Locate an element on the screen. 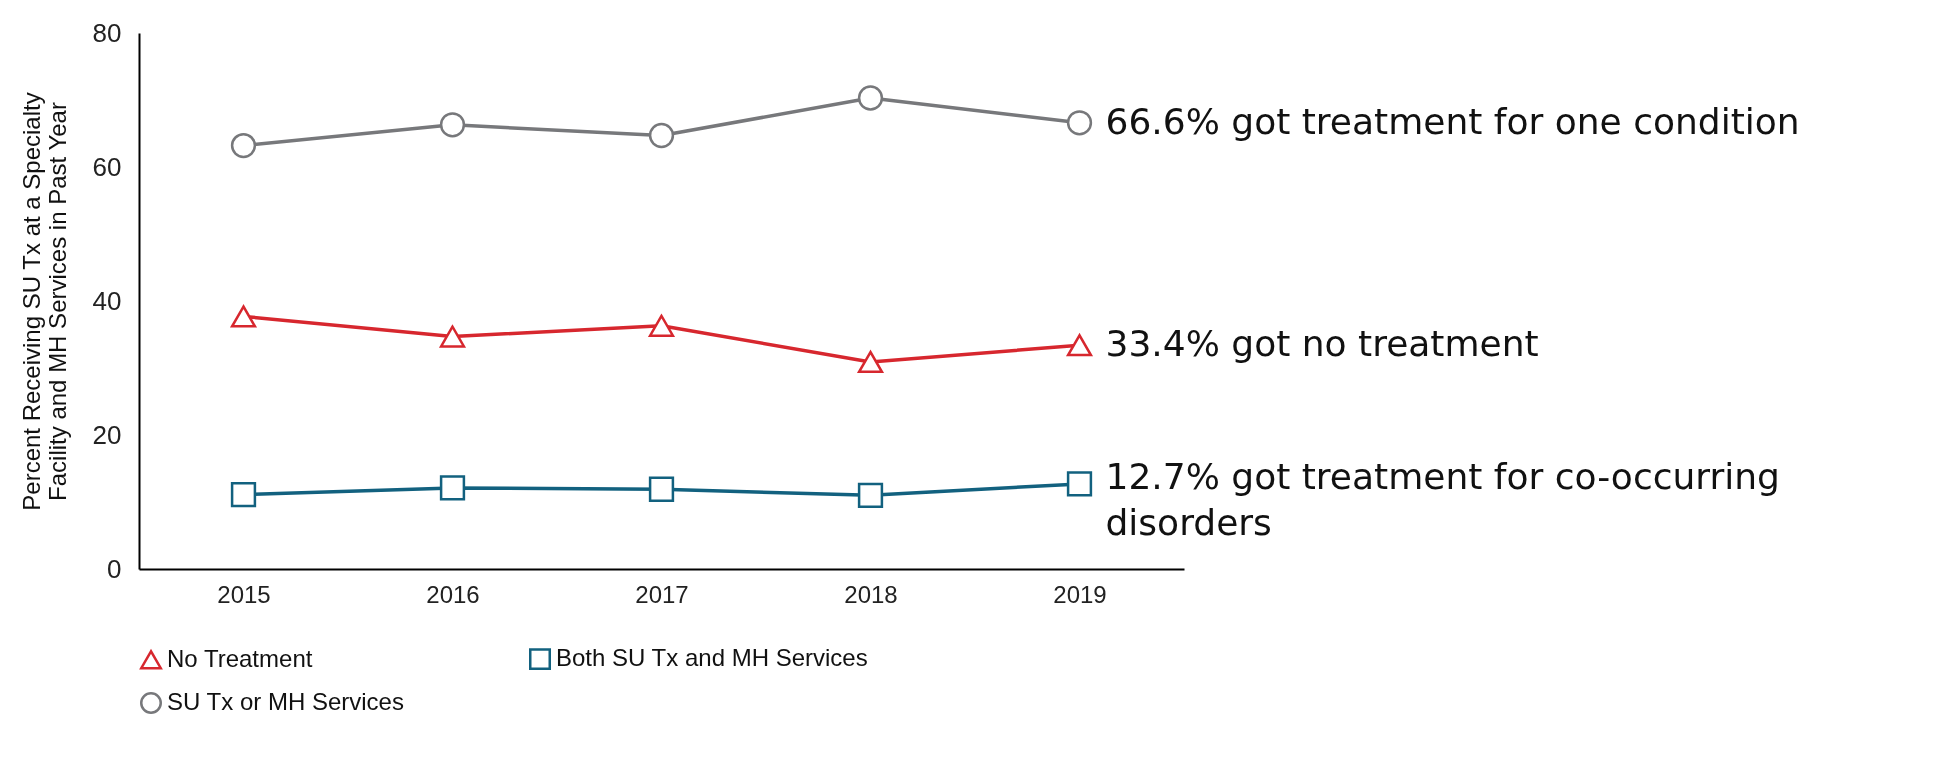 The height and width of the screenshot is (758, 1959). y-tick-label: 20 is located at coordinates (107, 434).